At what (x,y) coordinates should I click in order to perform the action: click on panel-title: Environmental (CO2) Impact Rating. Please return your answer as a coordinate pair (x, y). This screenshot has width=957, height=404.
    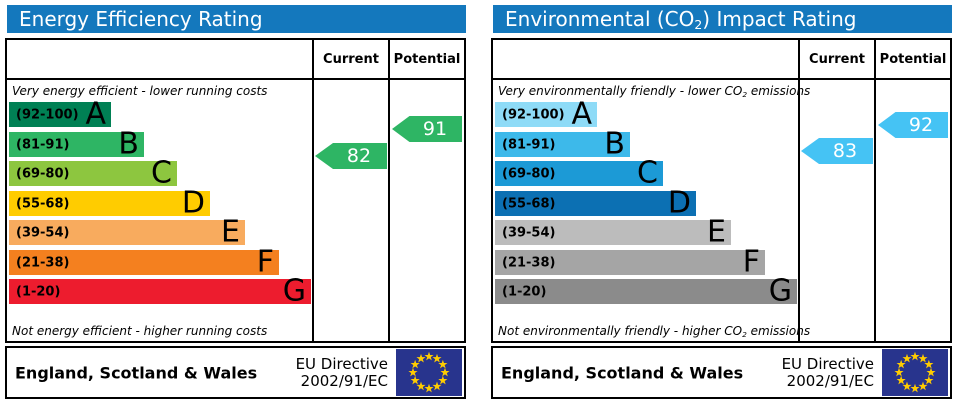
    Looking at the image, I should click on (722, 19).